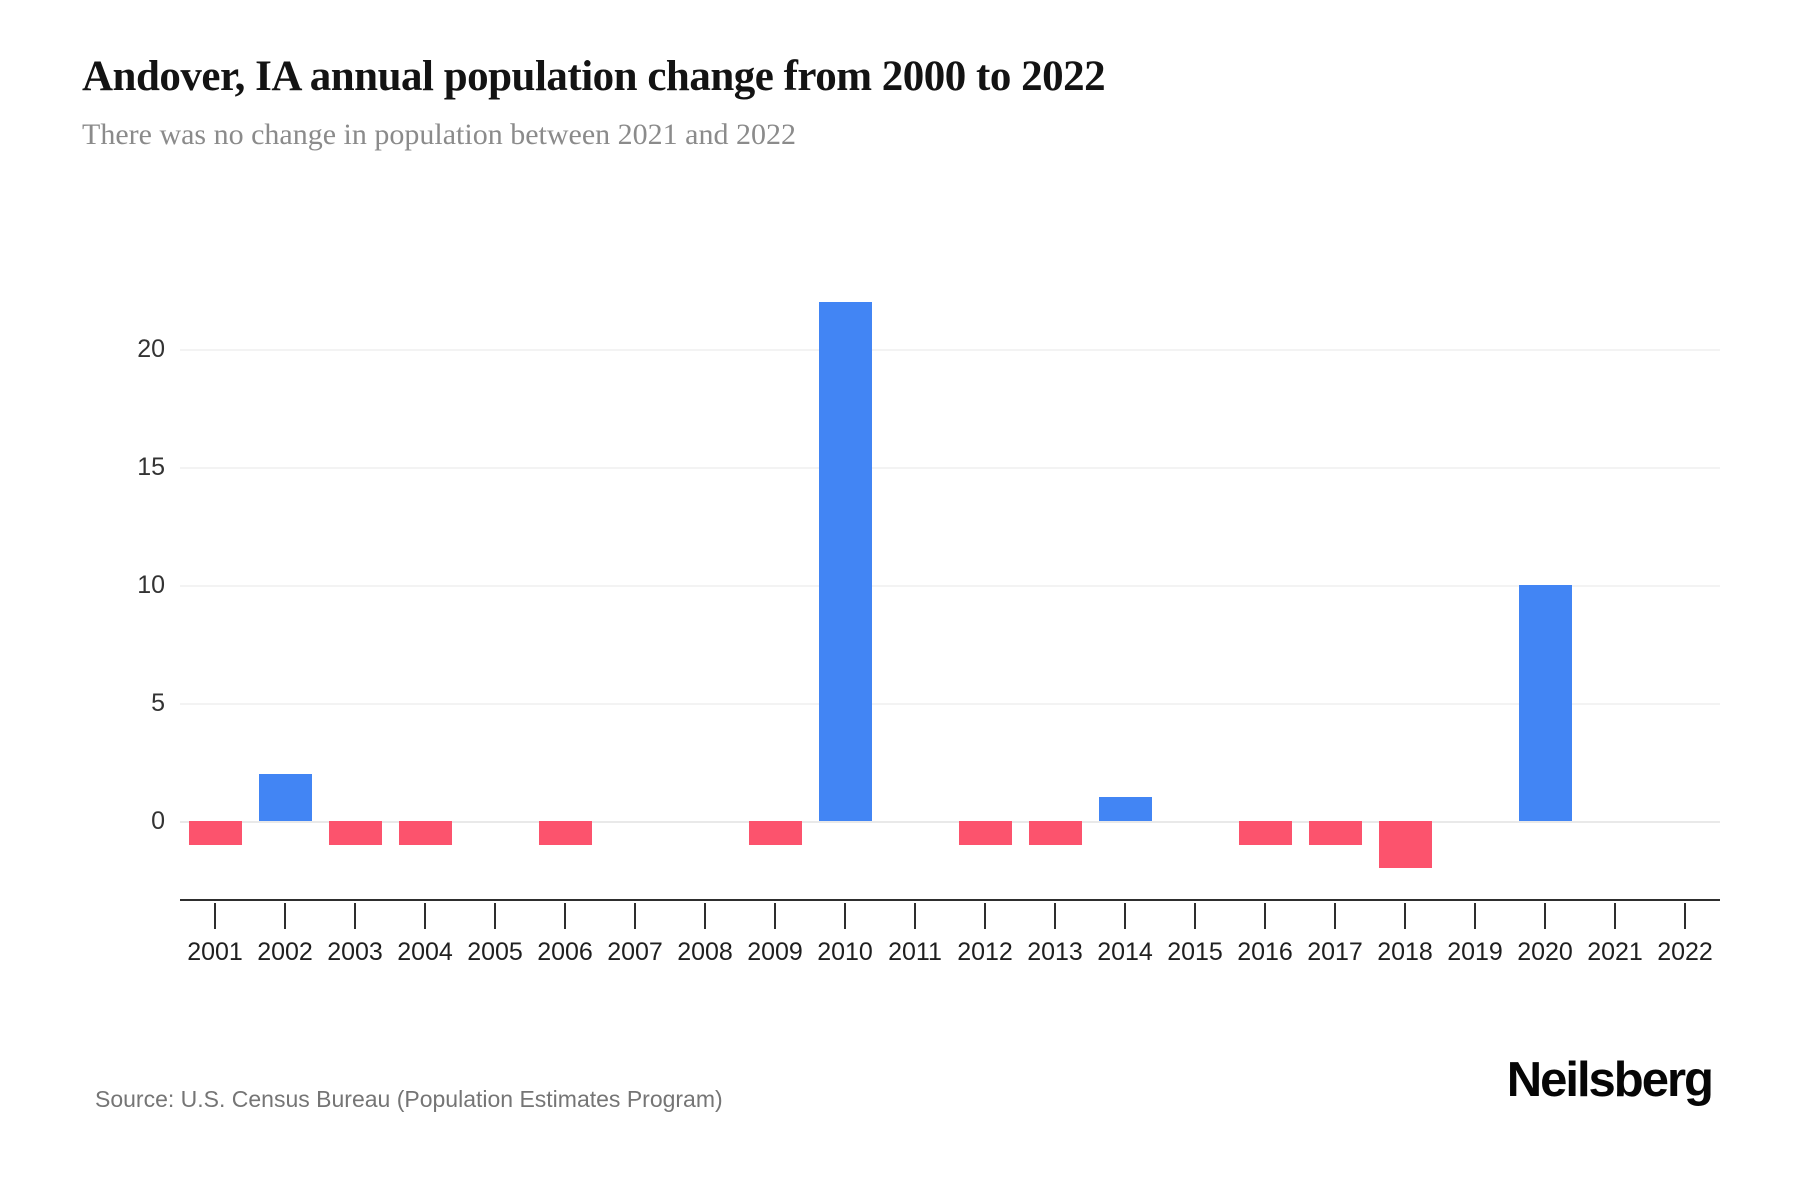  Describe the element at coordinates (1615, 952) in the screenshot. I see `x-axis-label-2021: 2021` at that location.